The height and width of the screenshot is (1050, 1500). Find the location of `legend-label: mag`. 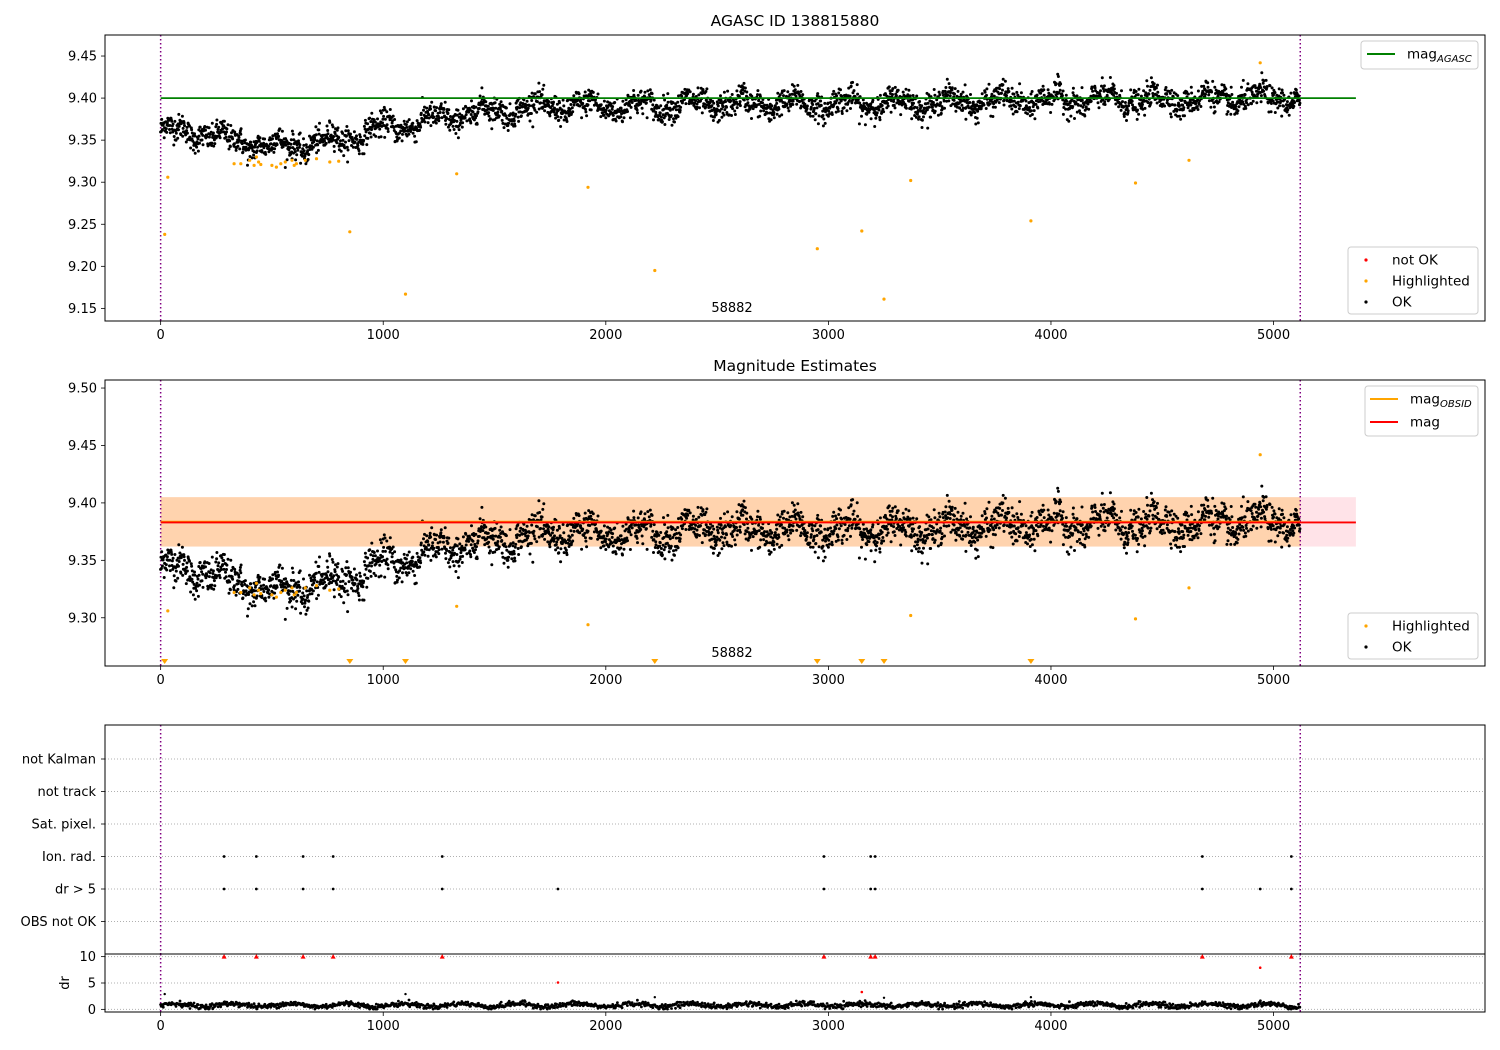

legend-label: mag is located at coordinates (1422, 55).